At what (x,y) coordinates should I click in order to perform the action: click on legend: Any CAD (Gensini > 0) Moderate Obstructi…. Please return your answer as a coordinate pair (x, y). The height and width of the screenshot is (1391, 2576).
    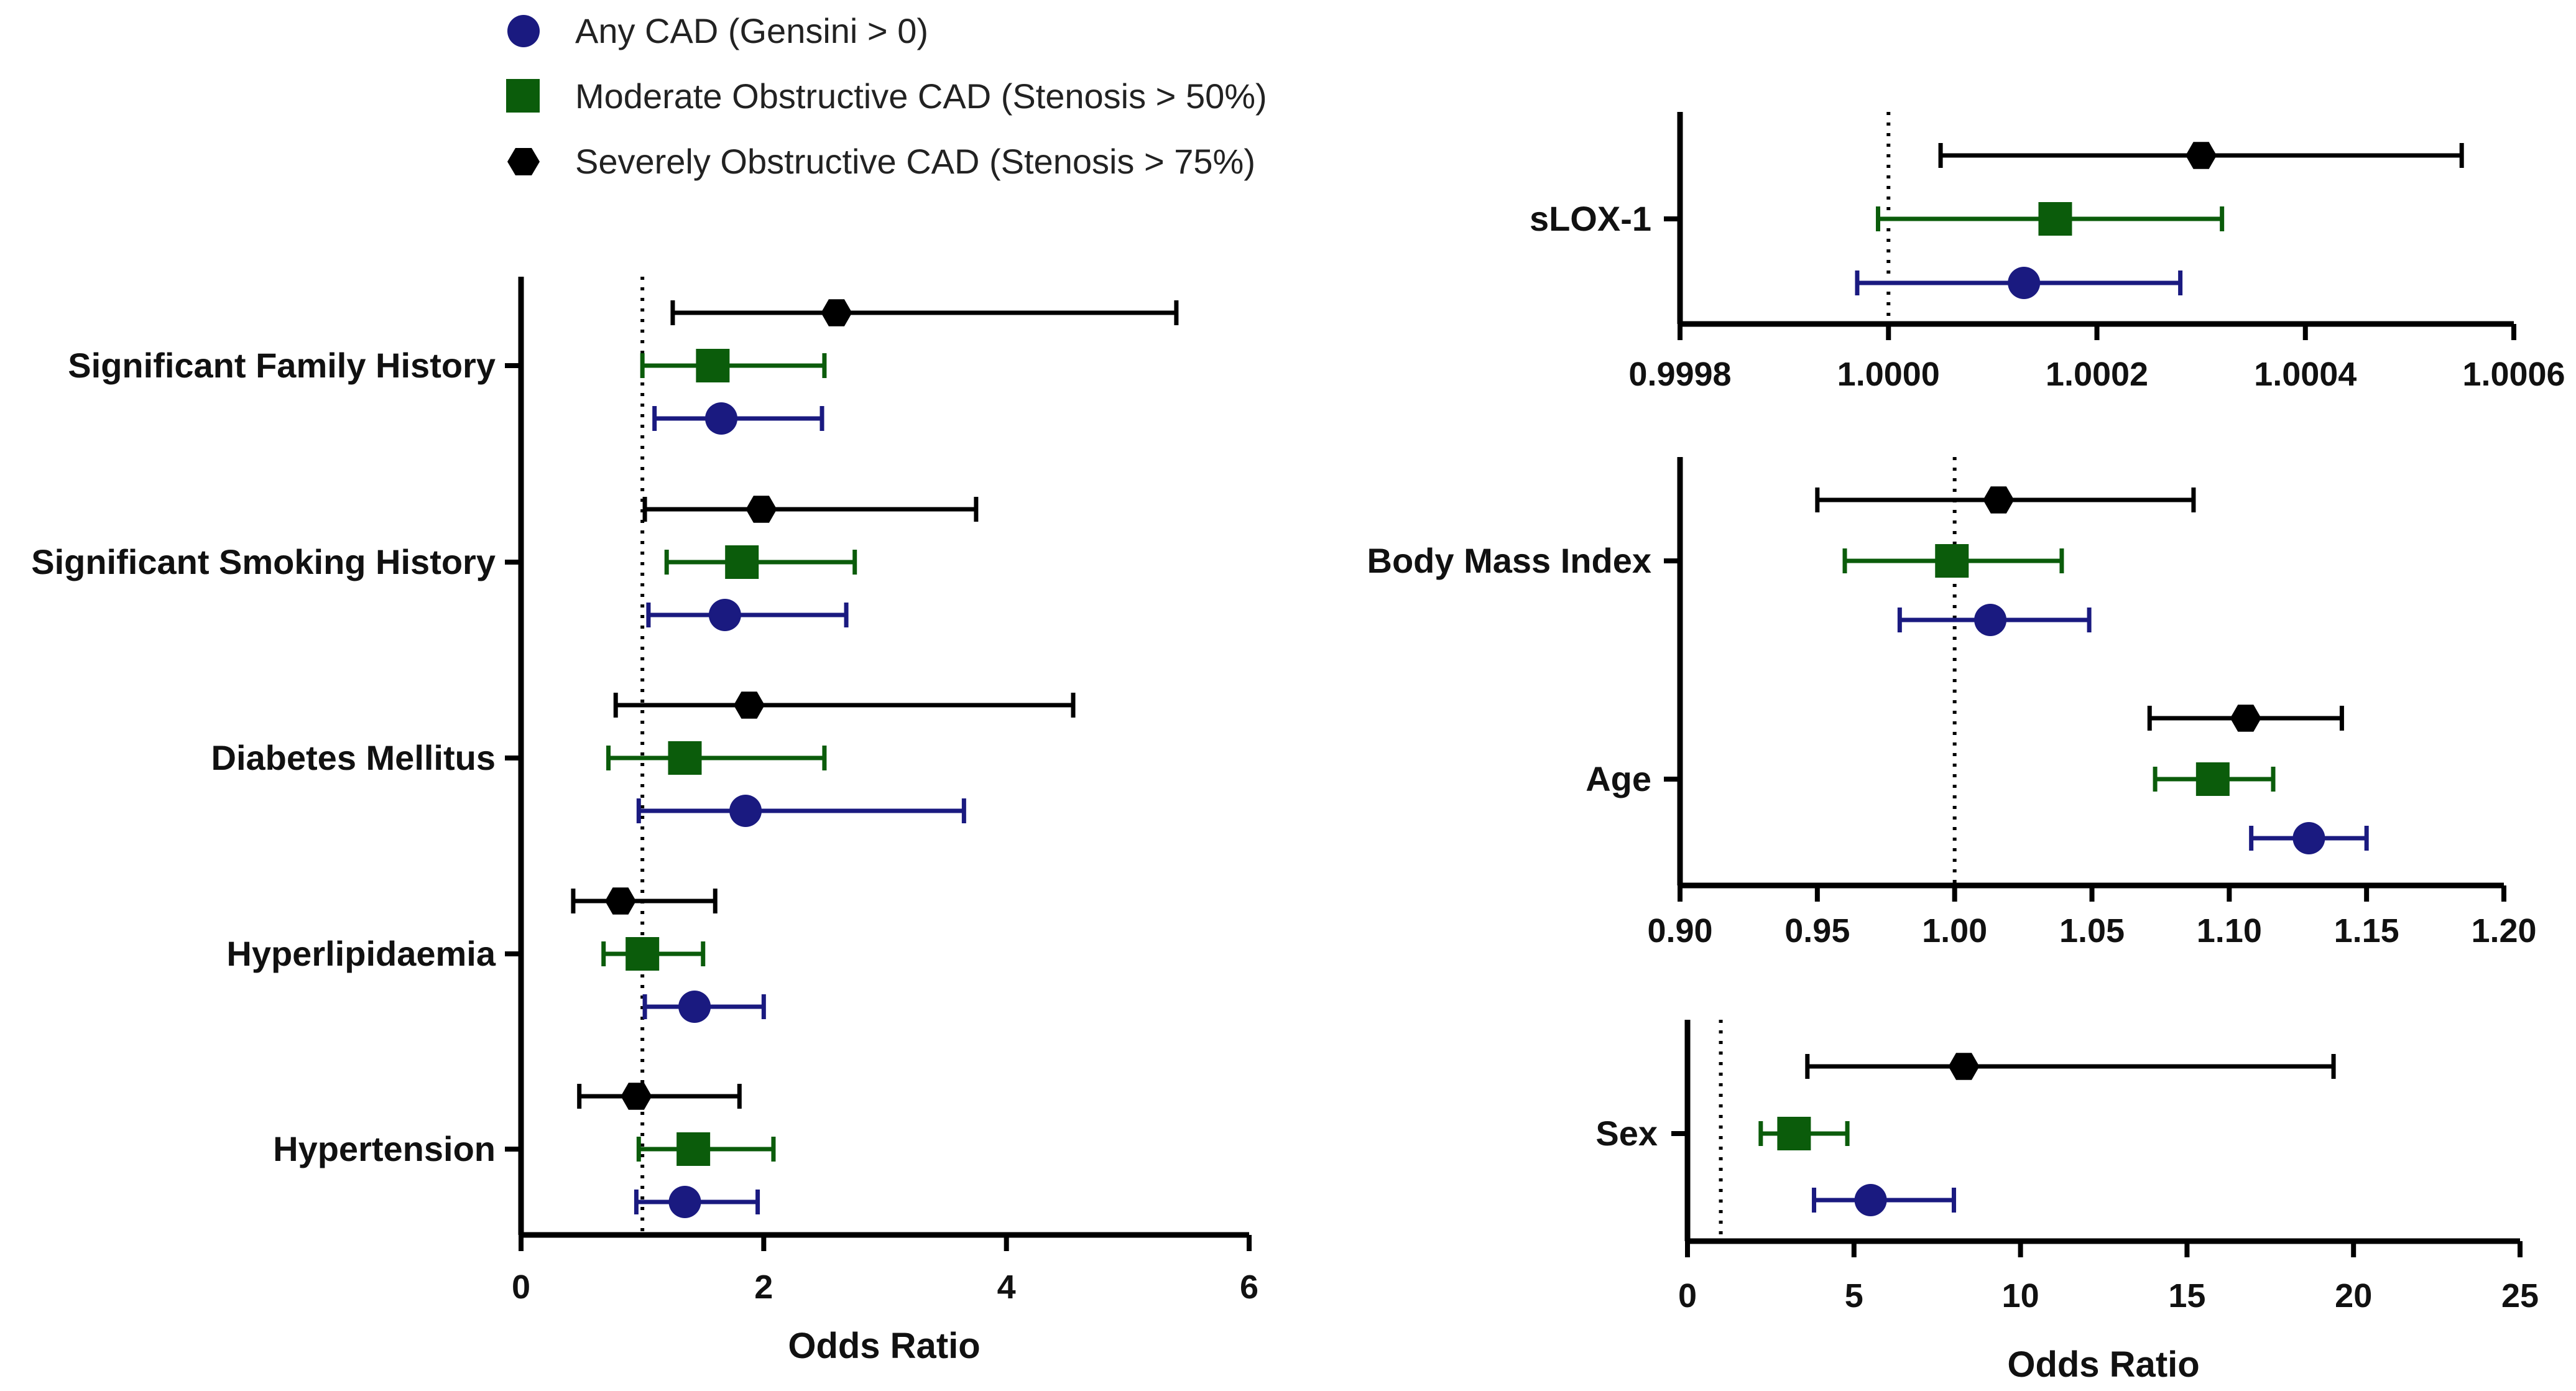
    Looking at the image, I should click on (886, 96).